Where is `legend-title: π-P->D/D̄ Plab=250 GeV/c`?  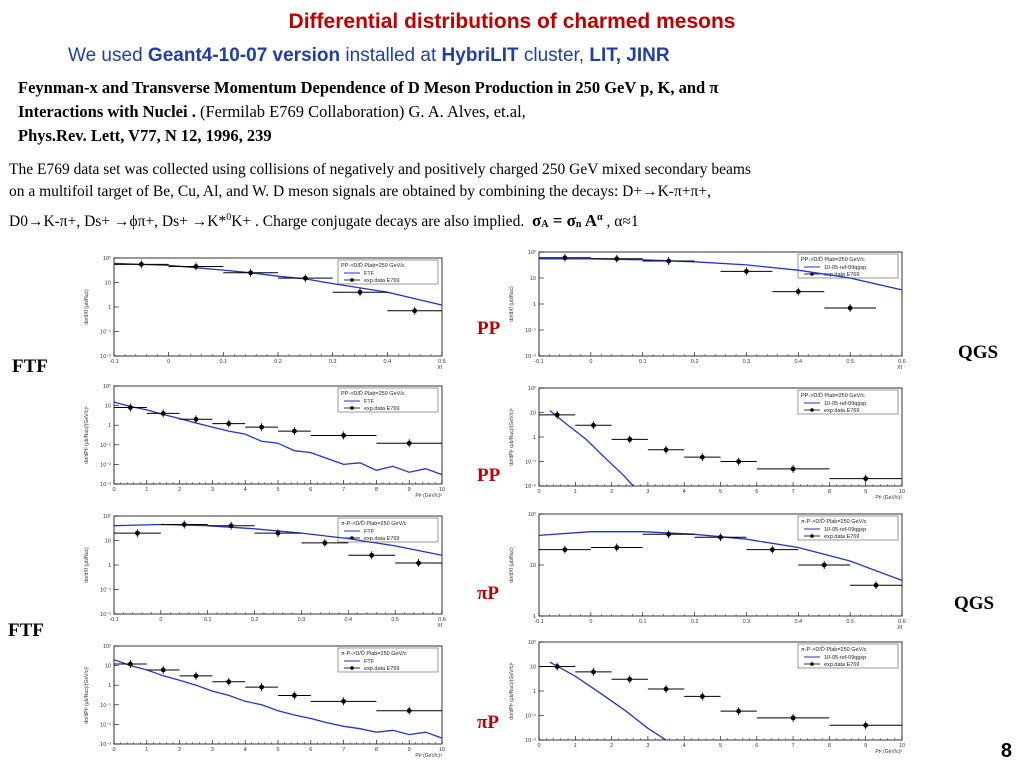
legend-title: π-P->D/D̄ Plab=250 GeV/c is located at coordinates (834, 649).